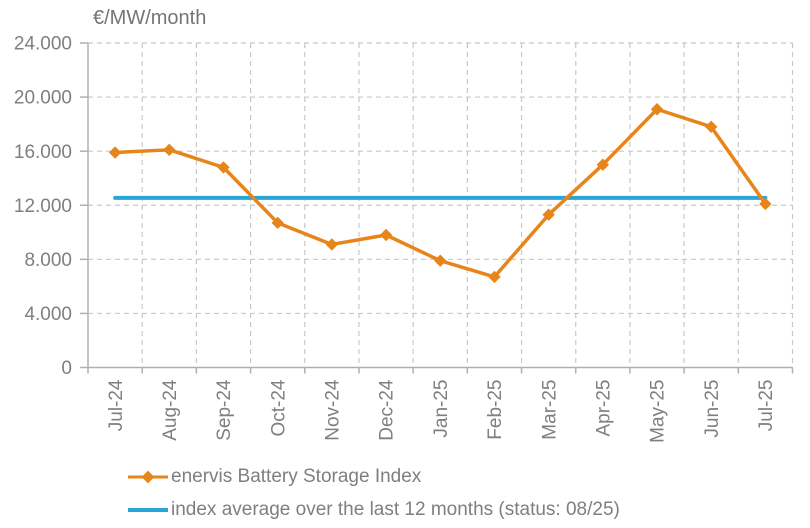 This screenshot has width=810, height=528. I want to click on orange-diamond-line-icon, so click(148, 477).